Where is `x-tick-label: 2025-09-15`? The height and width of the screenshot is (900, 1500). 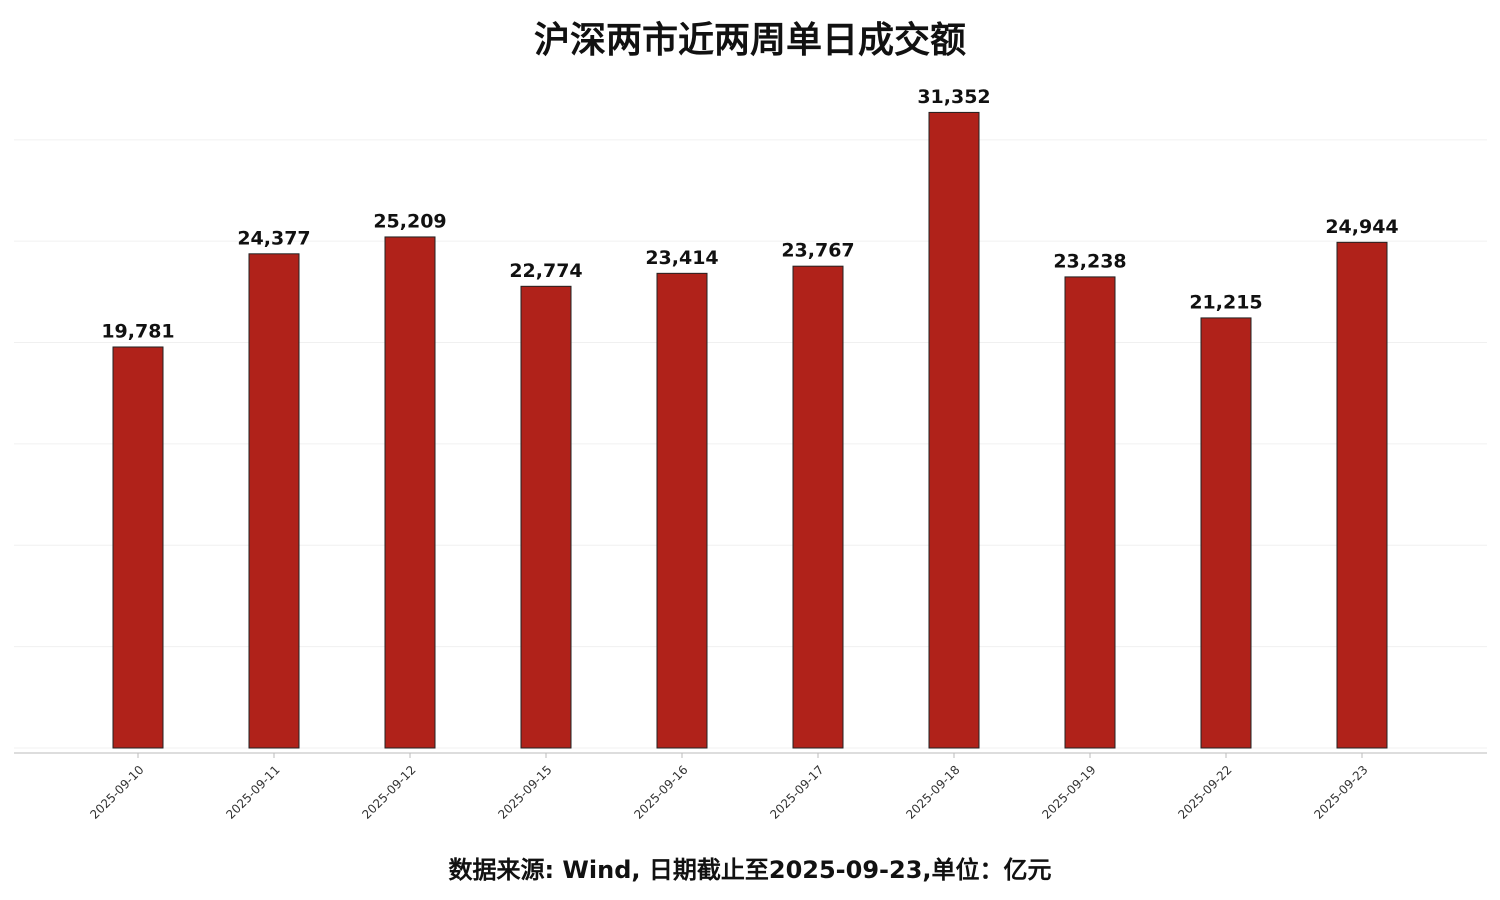 x-tick-label: 2025-09-15 is located at coordinates (524, 792).